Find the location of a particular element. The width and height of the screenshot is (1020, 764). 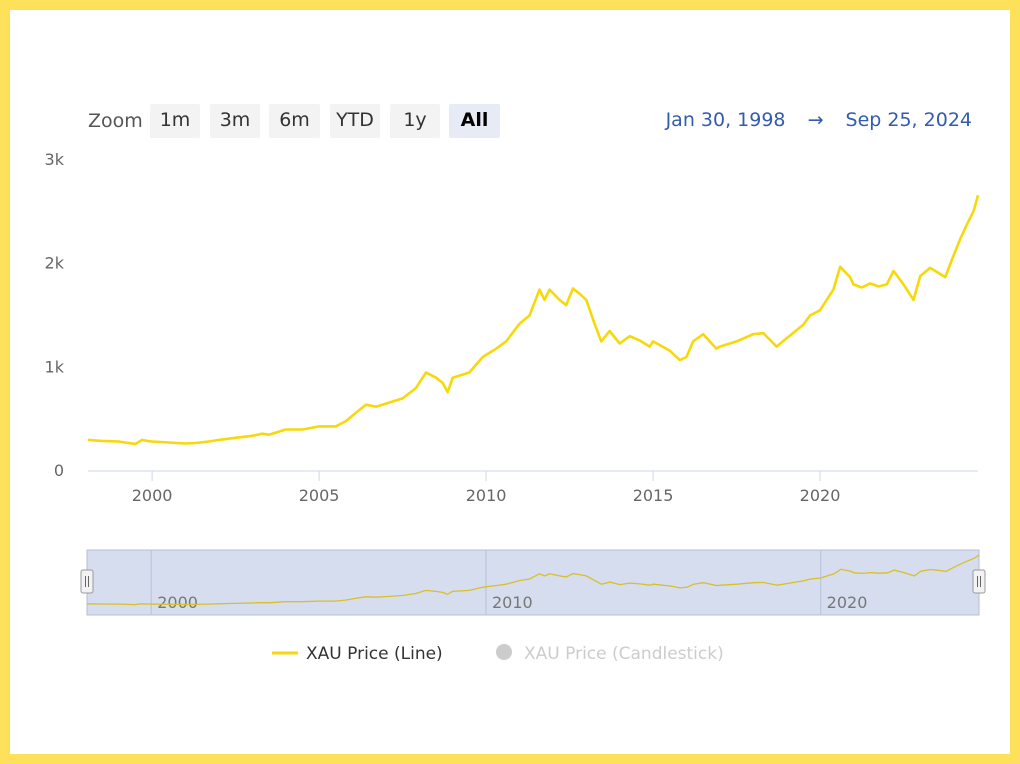

x-tick-label: 2015 is located at coordinates (653, 495).